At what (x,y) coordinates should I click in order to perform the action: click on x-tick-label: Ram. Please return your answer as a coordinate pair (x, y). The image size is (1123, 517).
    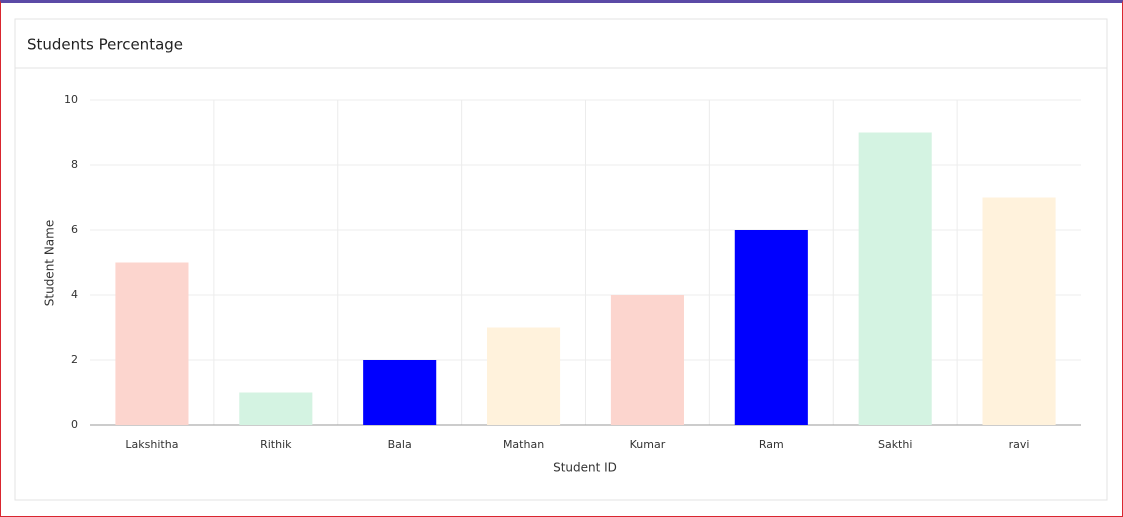
    Looking at the image, I should click on (771, 444).